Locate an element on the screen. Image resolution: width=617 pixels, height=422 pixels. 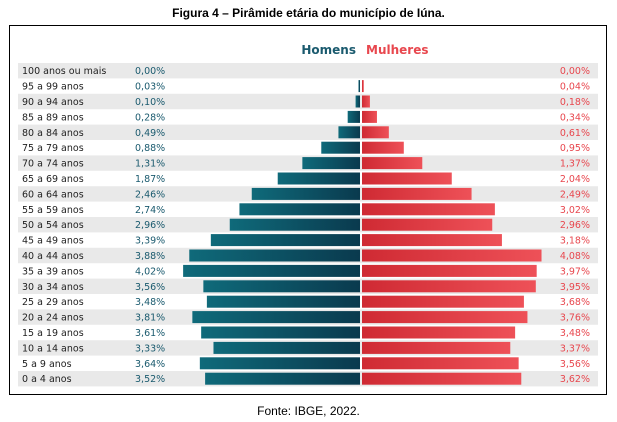
category-label: 30 a 34 anos is located at coordinates (53, 287).